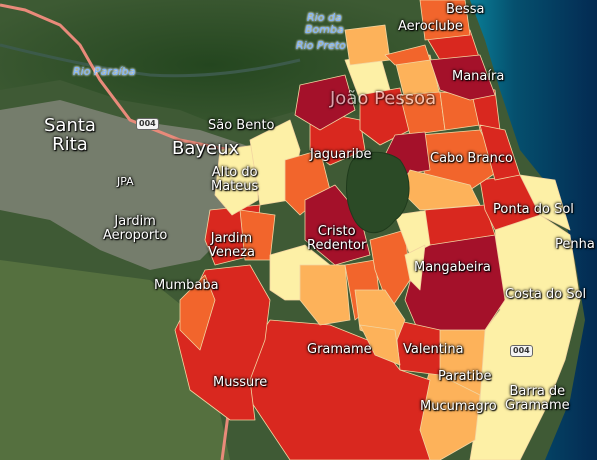  I want to click on paratibe-label: Paratibe, so click(465, 376).